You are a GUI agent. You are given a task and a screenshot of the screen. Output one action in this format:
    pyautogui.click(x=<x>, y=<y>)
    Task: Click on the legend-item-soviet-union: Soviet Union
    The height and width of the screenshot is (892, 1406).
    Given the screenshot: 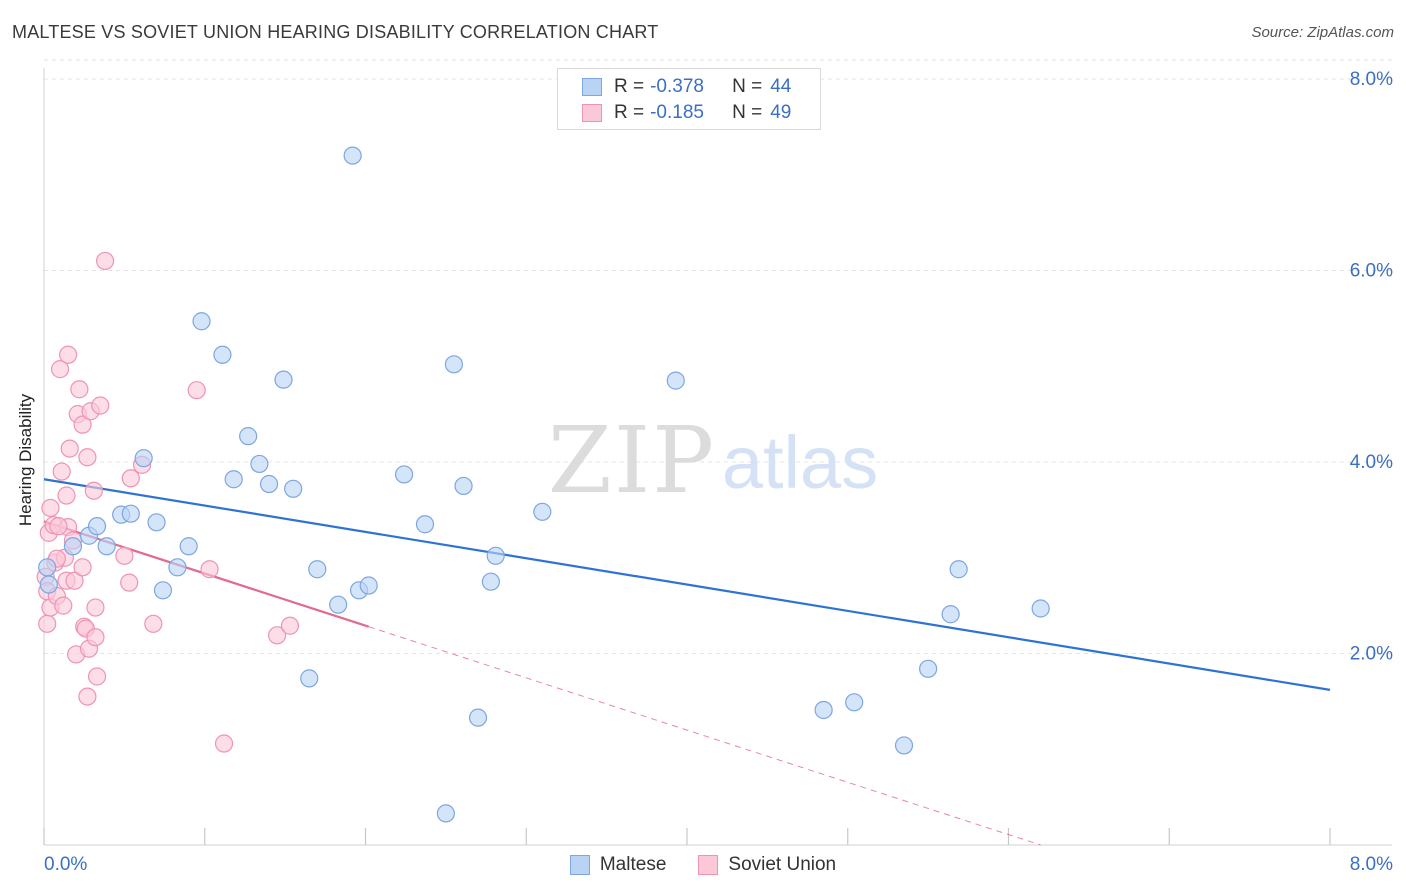 What is the action you would take?
    pyautogui.click(x=767, y=865)
    